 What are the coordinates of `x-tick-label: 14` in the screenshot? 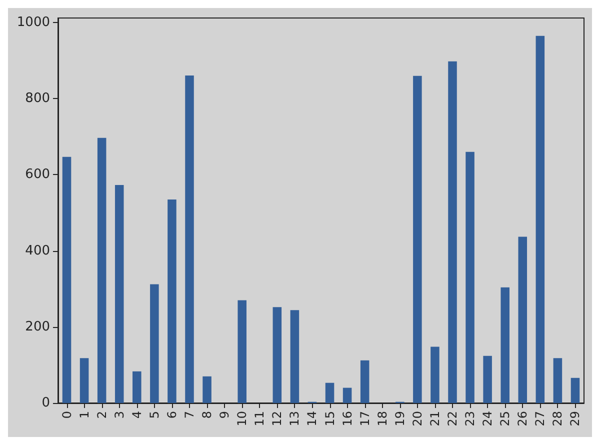 It's located at (312, 418).